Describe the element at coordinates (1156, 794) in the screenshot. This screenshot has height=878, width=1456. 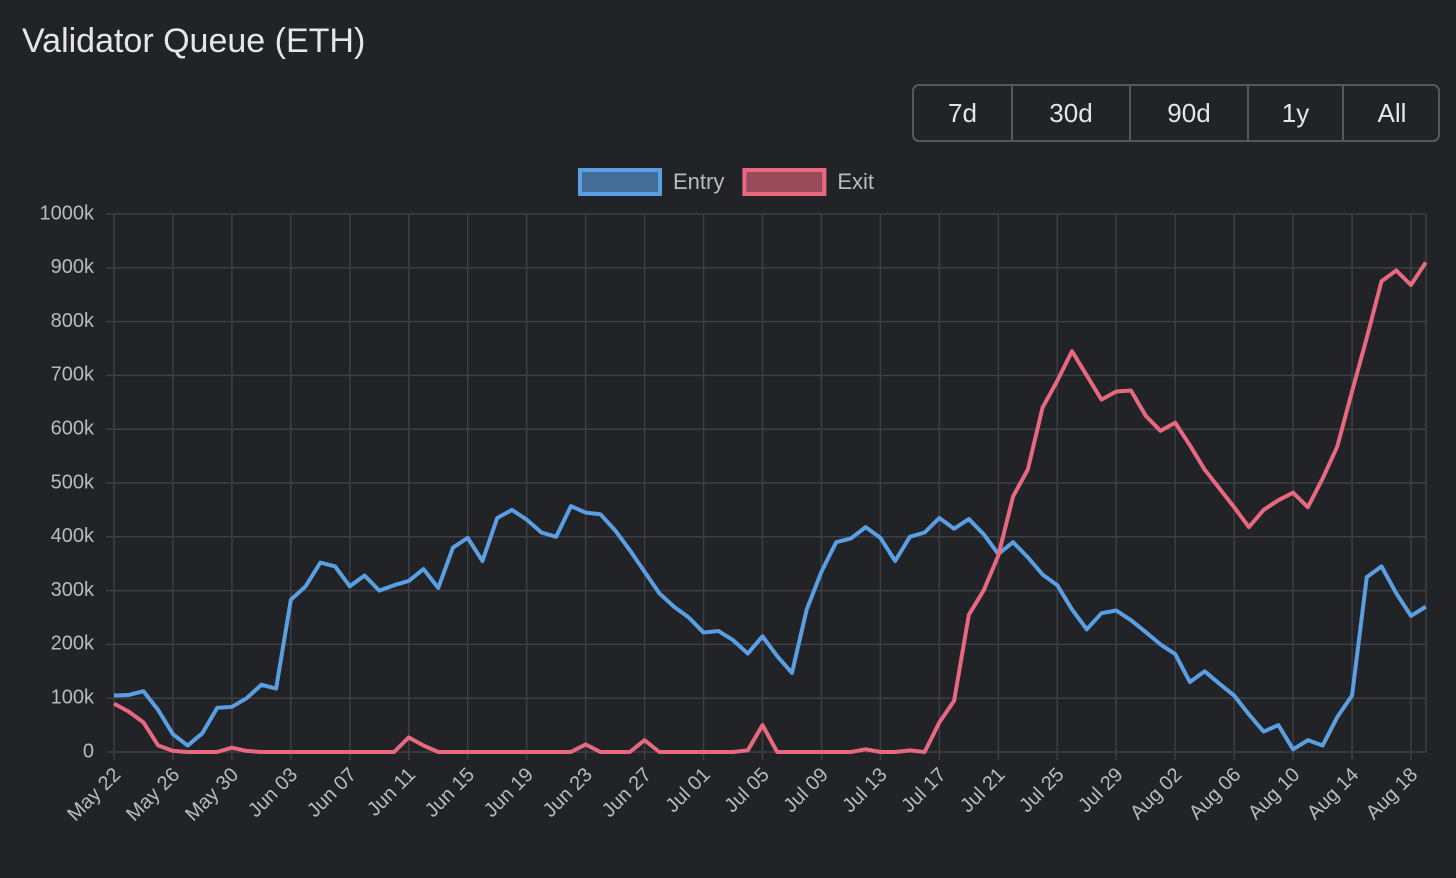
I see `x-tick-label: Aug 02` at that location.